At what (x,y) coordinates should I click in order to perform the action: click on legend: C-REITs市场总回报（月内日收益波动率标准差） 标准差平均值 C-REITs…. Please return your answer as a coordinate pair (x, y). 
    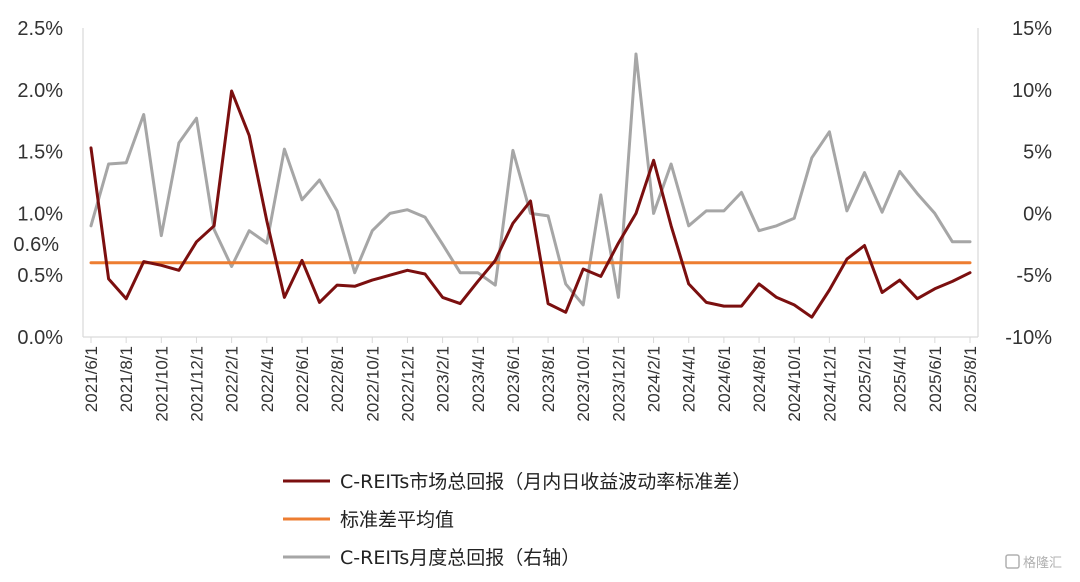
    Looking at the image, I should click on (517, 520).